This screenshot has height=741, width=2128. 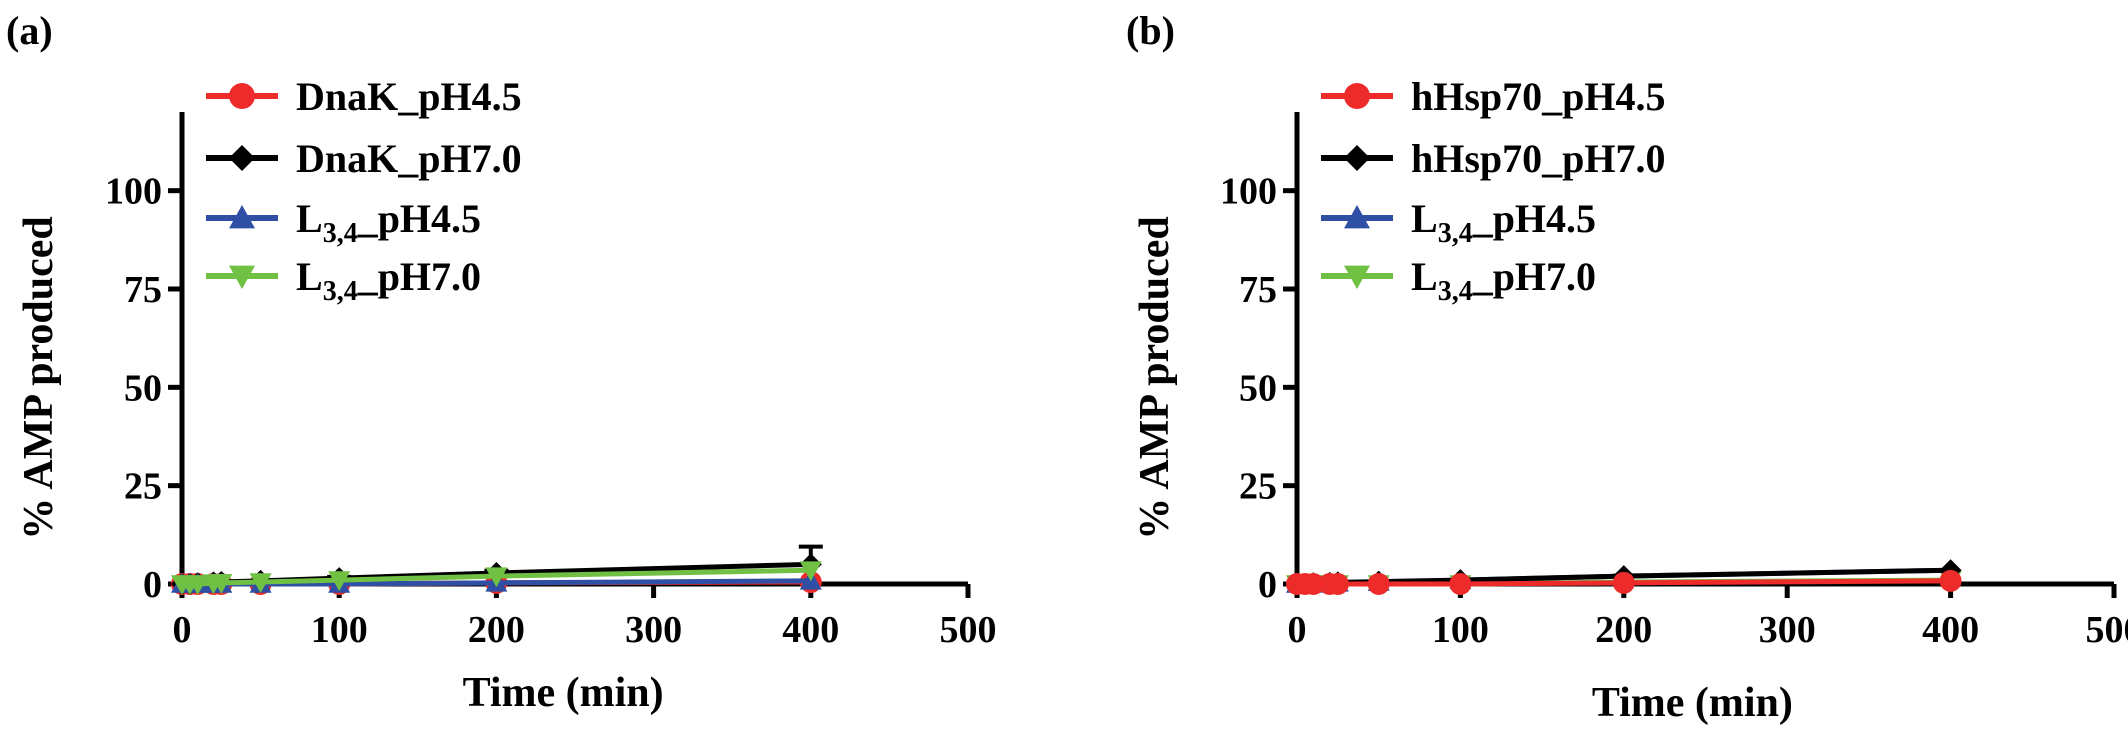 I want to click on legend-label: DnaK_pH4.5, so click(x=409, y=96).